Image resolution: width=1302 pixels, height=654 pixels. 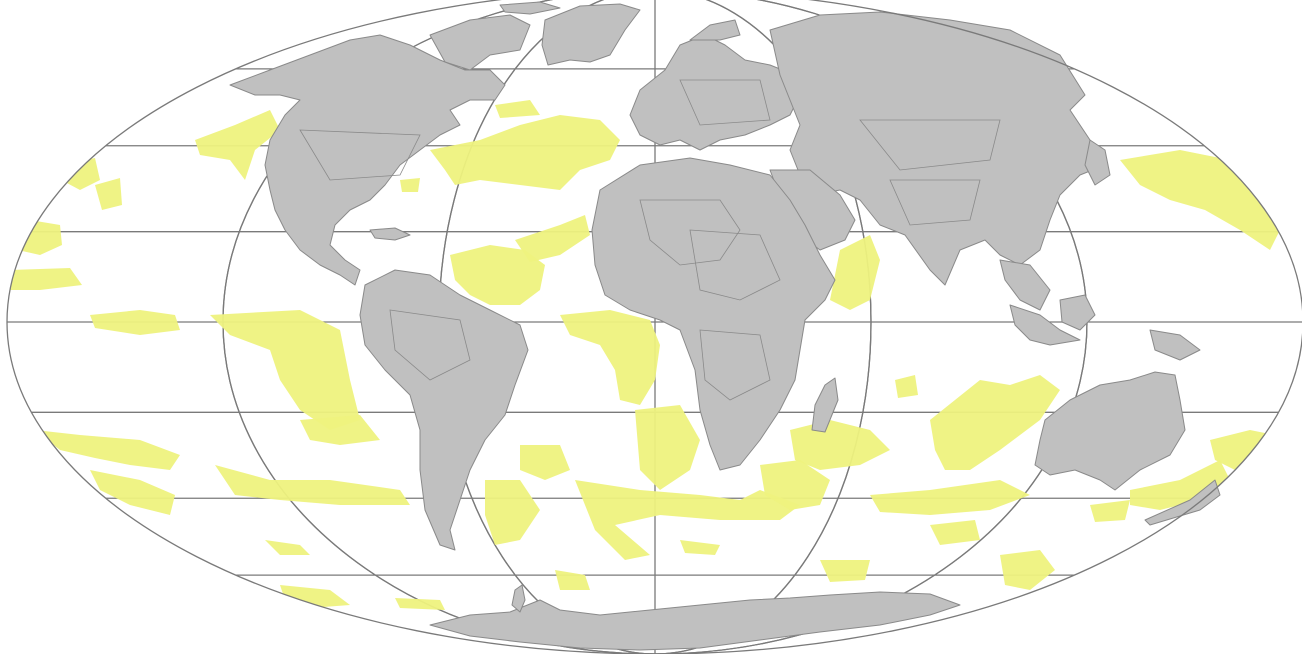 I want to click on antarctica, so click(x=695, y=621).